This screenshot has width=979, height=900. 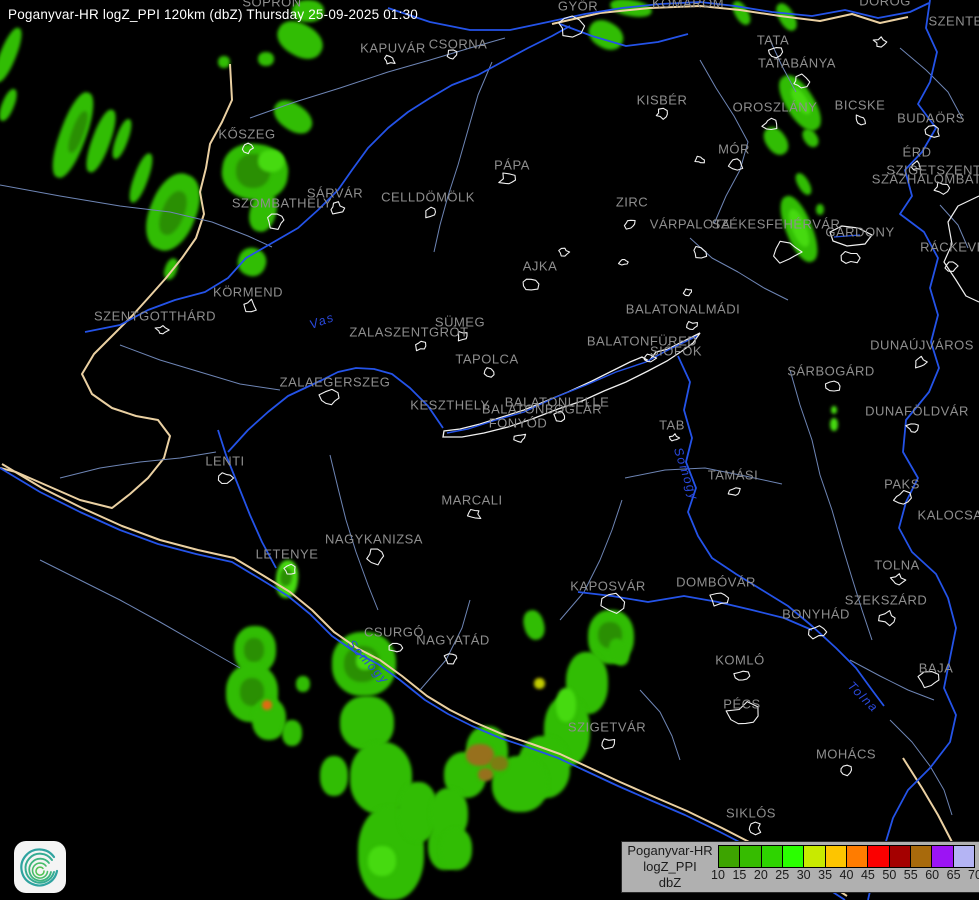 What do you see at coordinates (932, 170) in the screenshot?
I see `city-label: SZIGETSZENTMIKLÓS` at bounding box center [932, 170].